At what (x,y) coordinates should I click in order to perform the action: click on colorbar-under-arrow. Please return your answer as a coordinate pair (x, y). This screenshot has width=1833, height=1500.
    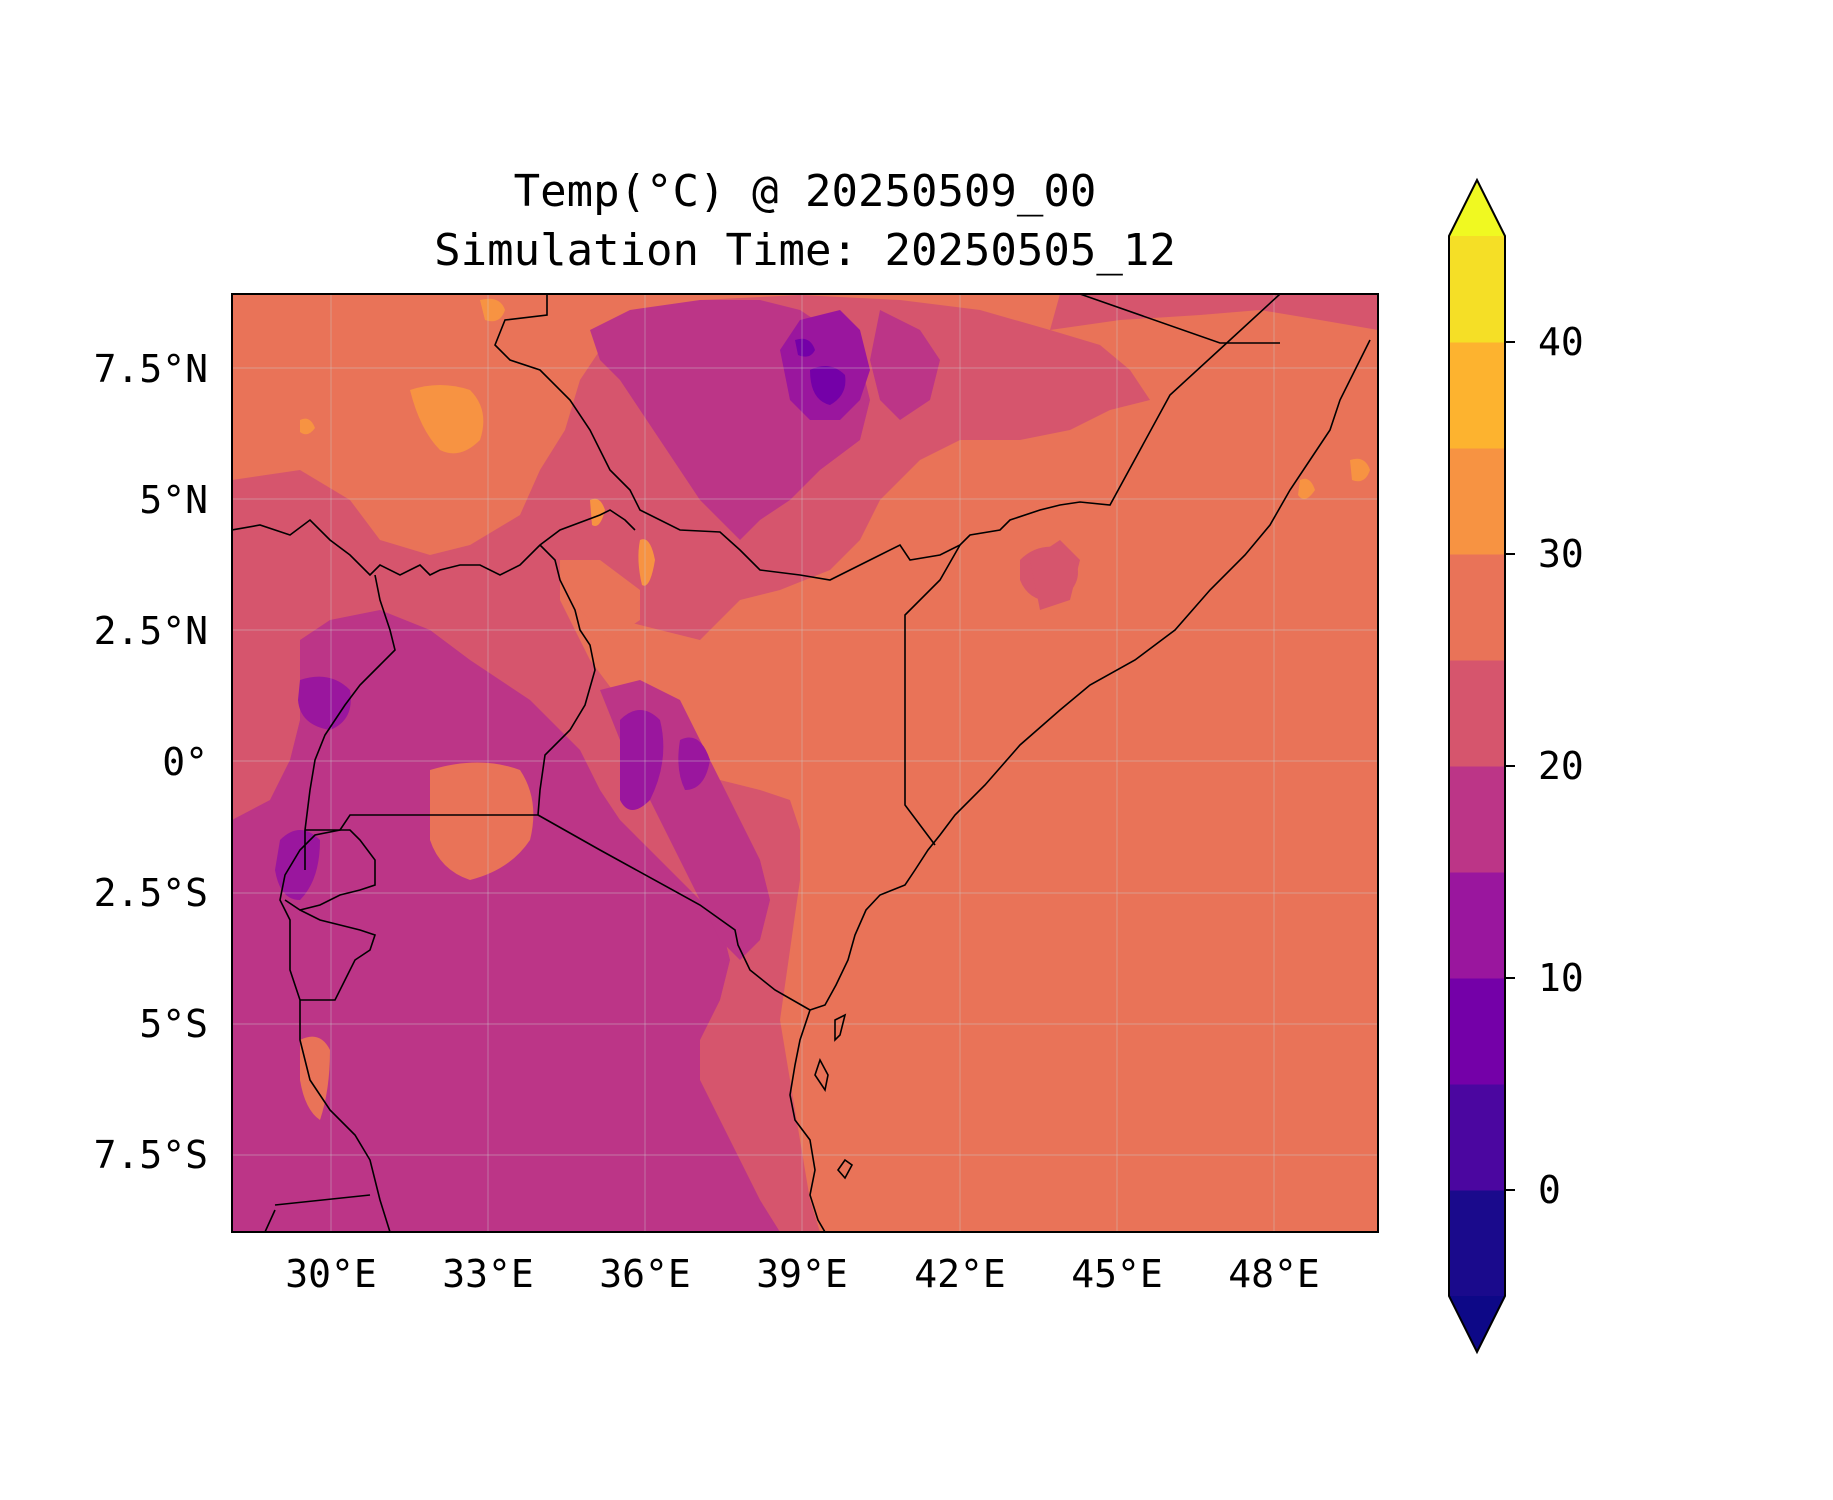
    Looking at the image, I should click on (1477, 1324).